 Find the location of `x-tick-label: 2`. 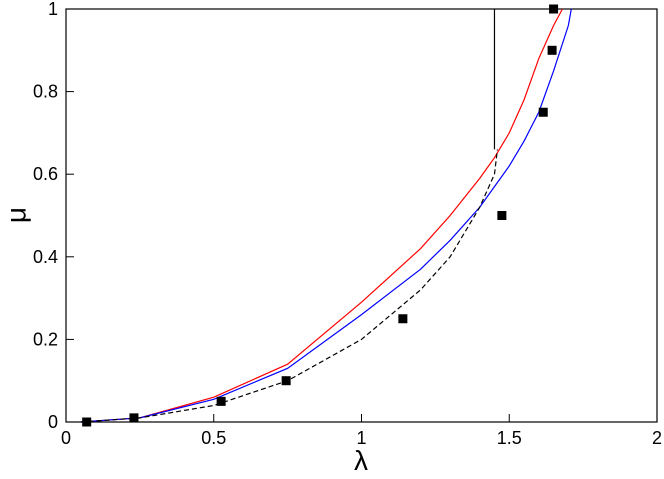

x-tick-label: 2 is located at coordinates (657, 438).